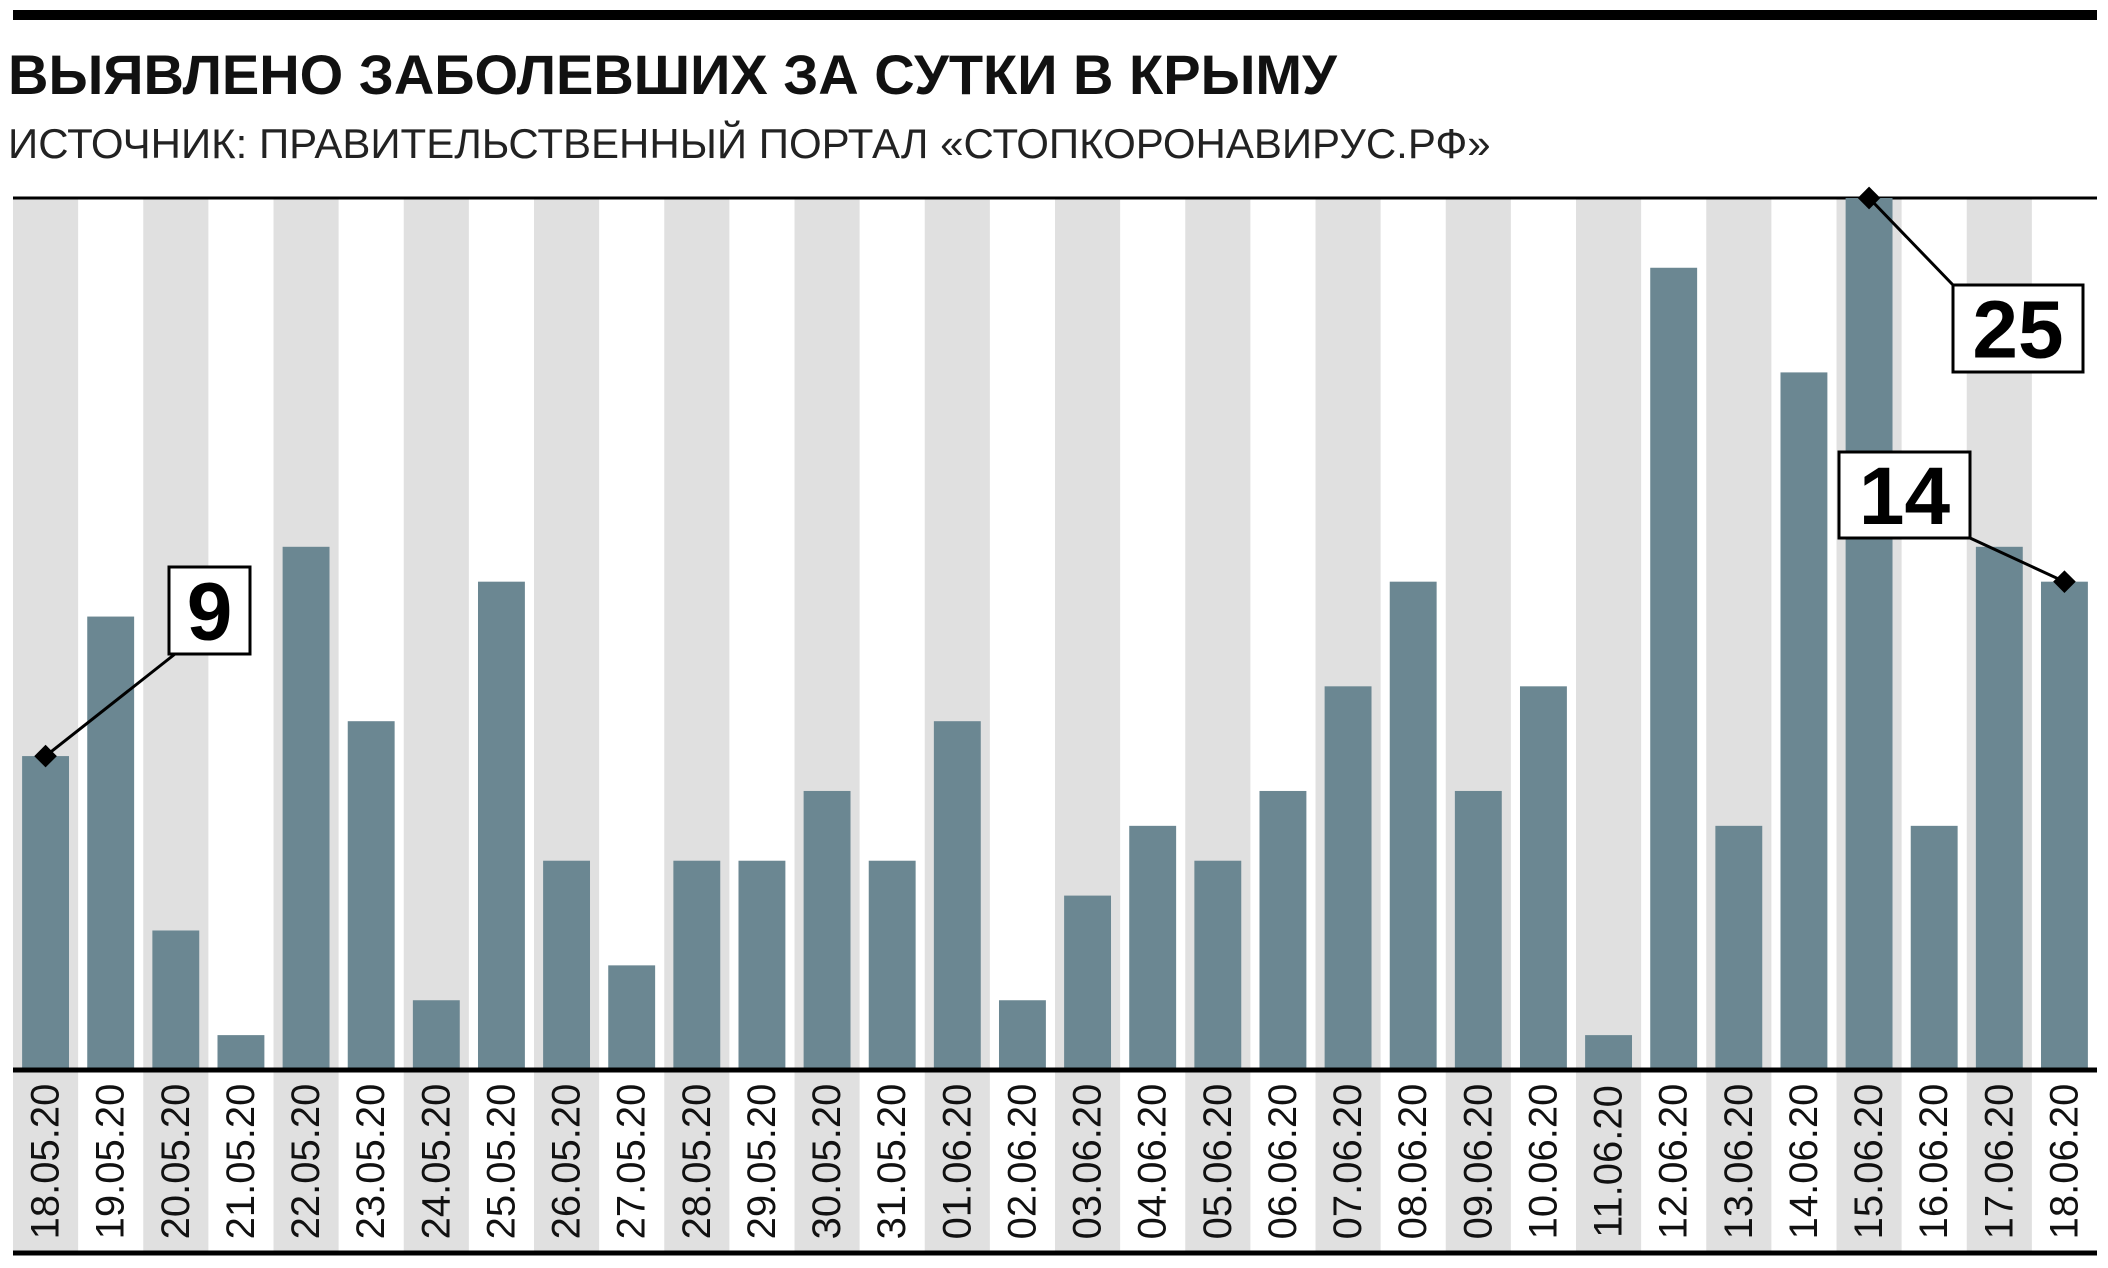 The image size is (2108, 1268). What do you see at coordinates (1348, 1162) in the screenshot?
I see `x-tick-label: 07.06.20` at bounding box center [1348, 1162].